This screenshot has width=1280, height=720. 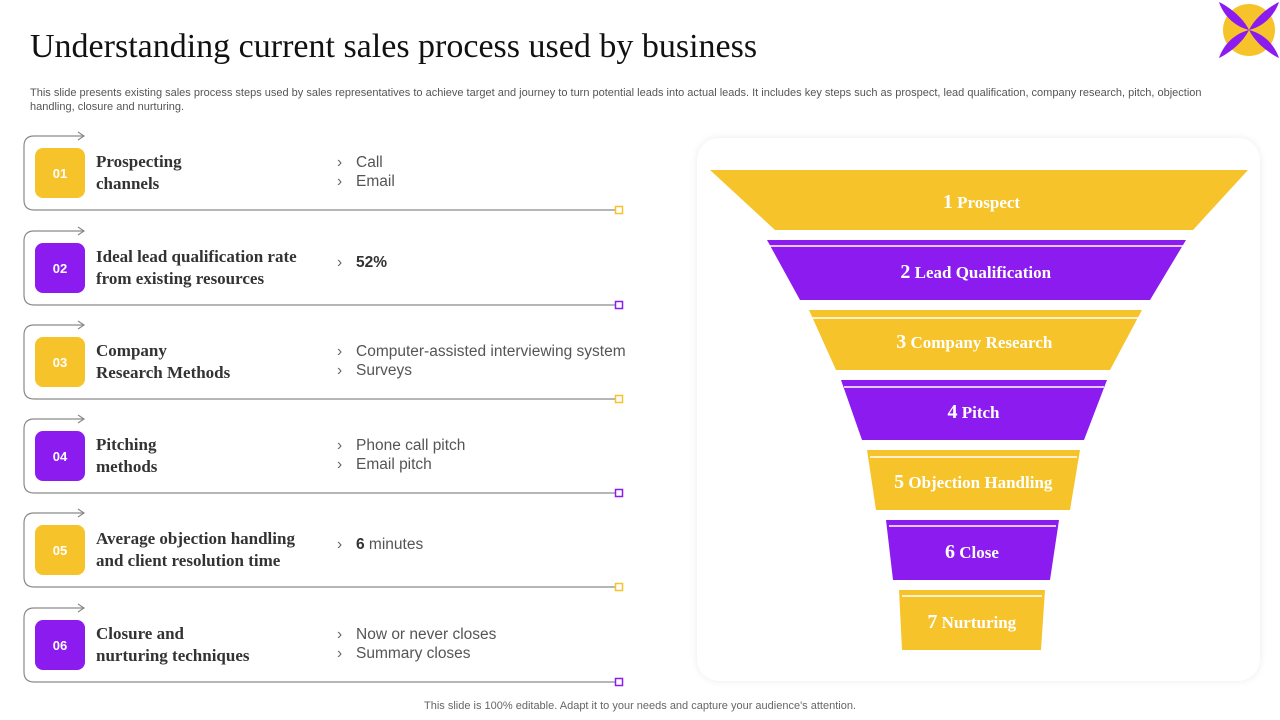 I want to click on step-details: › 6 minutes, so click(x=487, y=544).